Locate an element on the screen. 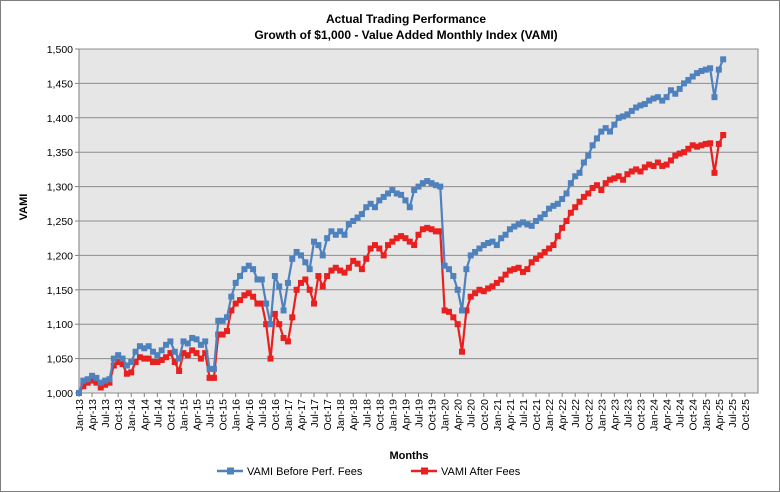 The image size is (780, 493). x-tick-label: Oct-18 is located at coordinates (380, 415).